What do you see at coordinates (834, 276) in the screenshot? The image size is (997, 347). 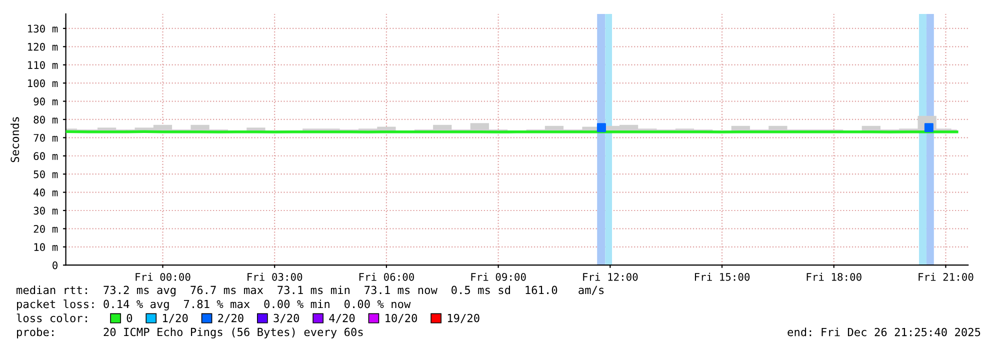 I see `x-tick-label: Fri 18:00` at bounding box center [834, 276].